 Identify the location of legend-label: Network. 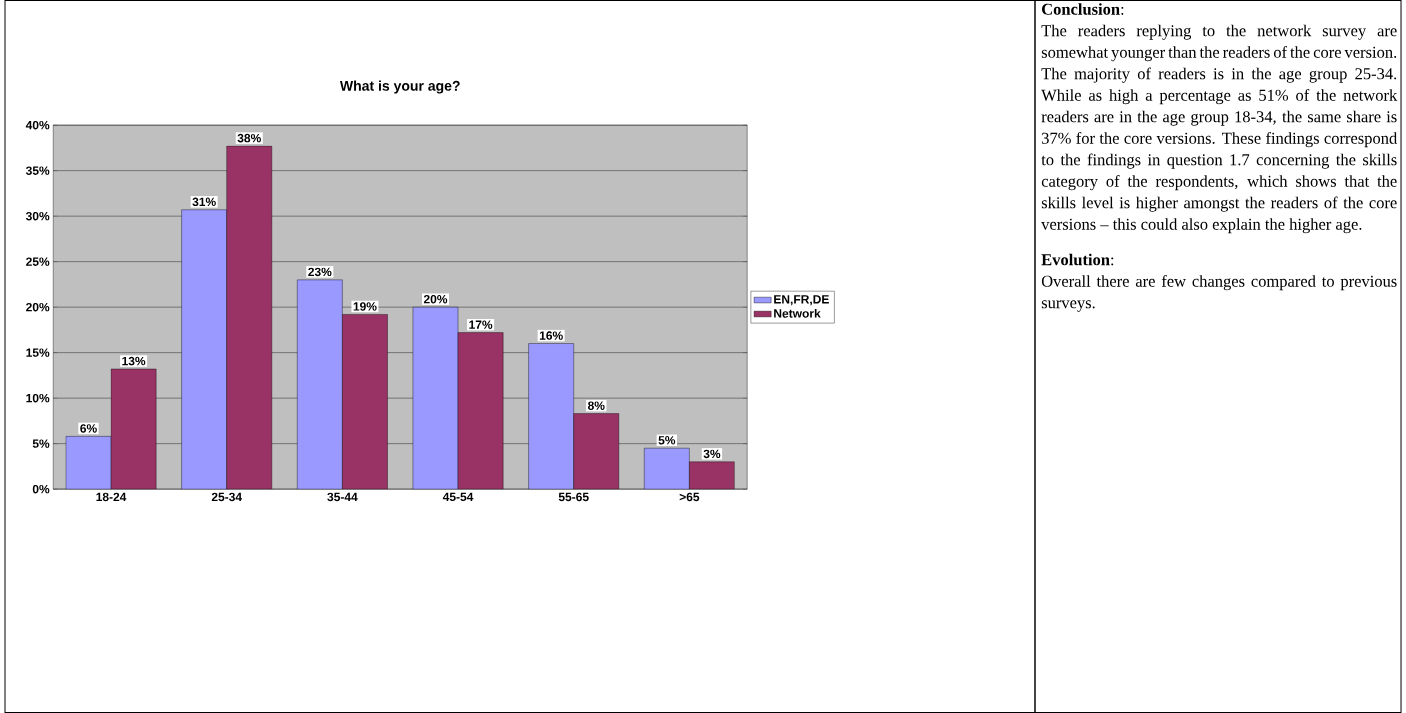
(797, 313).